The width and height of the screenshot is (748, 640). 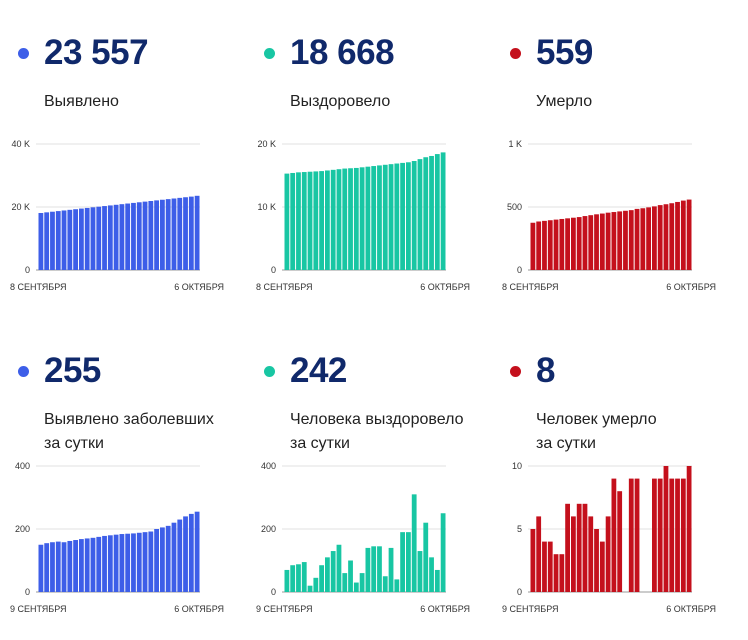 What do you see at coordinates (519, 529) in the screenshot?
I see `y-tick-label: 5` at bounding box center [519, 529].